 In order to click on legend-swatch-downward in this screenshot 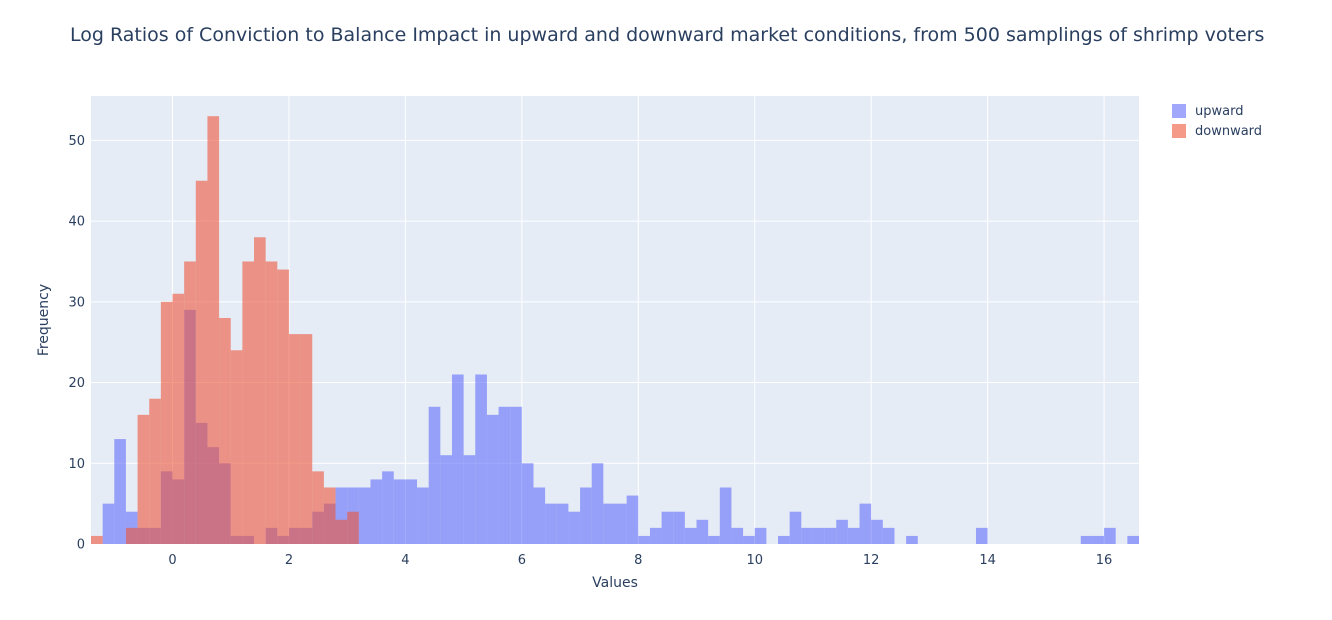, I will do `click(1179, 131)`.